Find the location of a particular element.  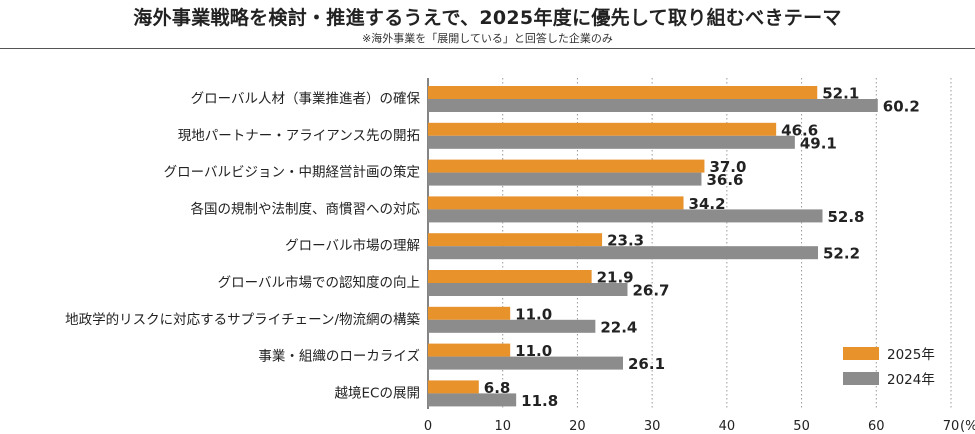

data-label: 22.4 is located at coordinates (618, 327).